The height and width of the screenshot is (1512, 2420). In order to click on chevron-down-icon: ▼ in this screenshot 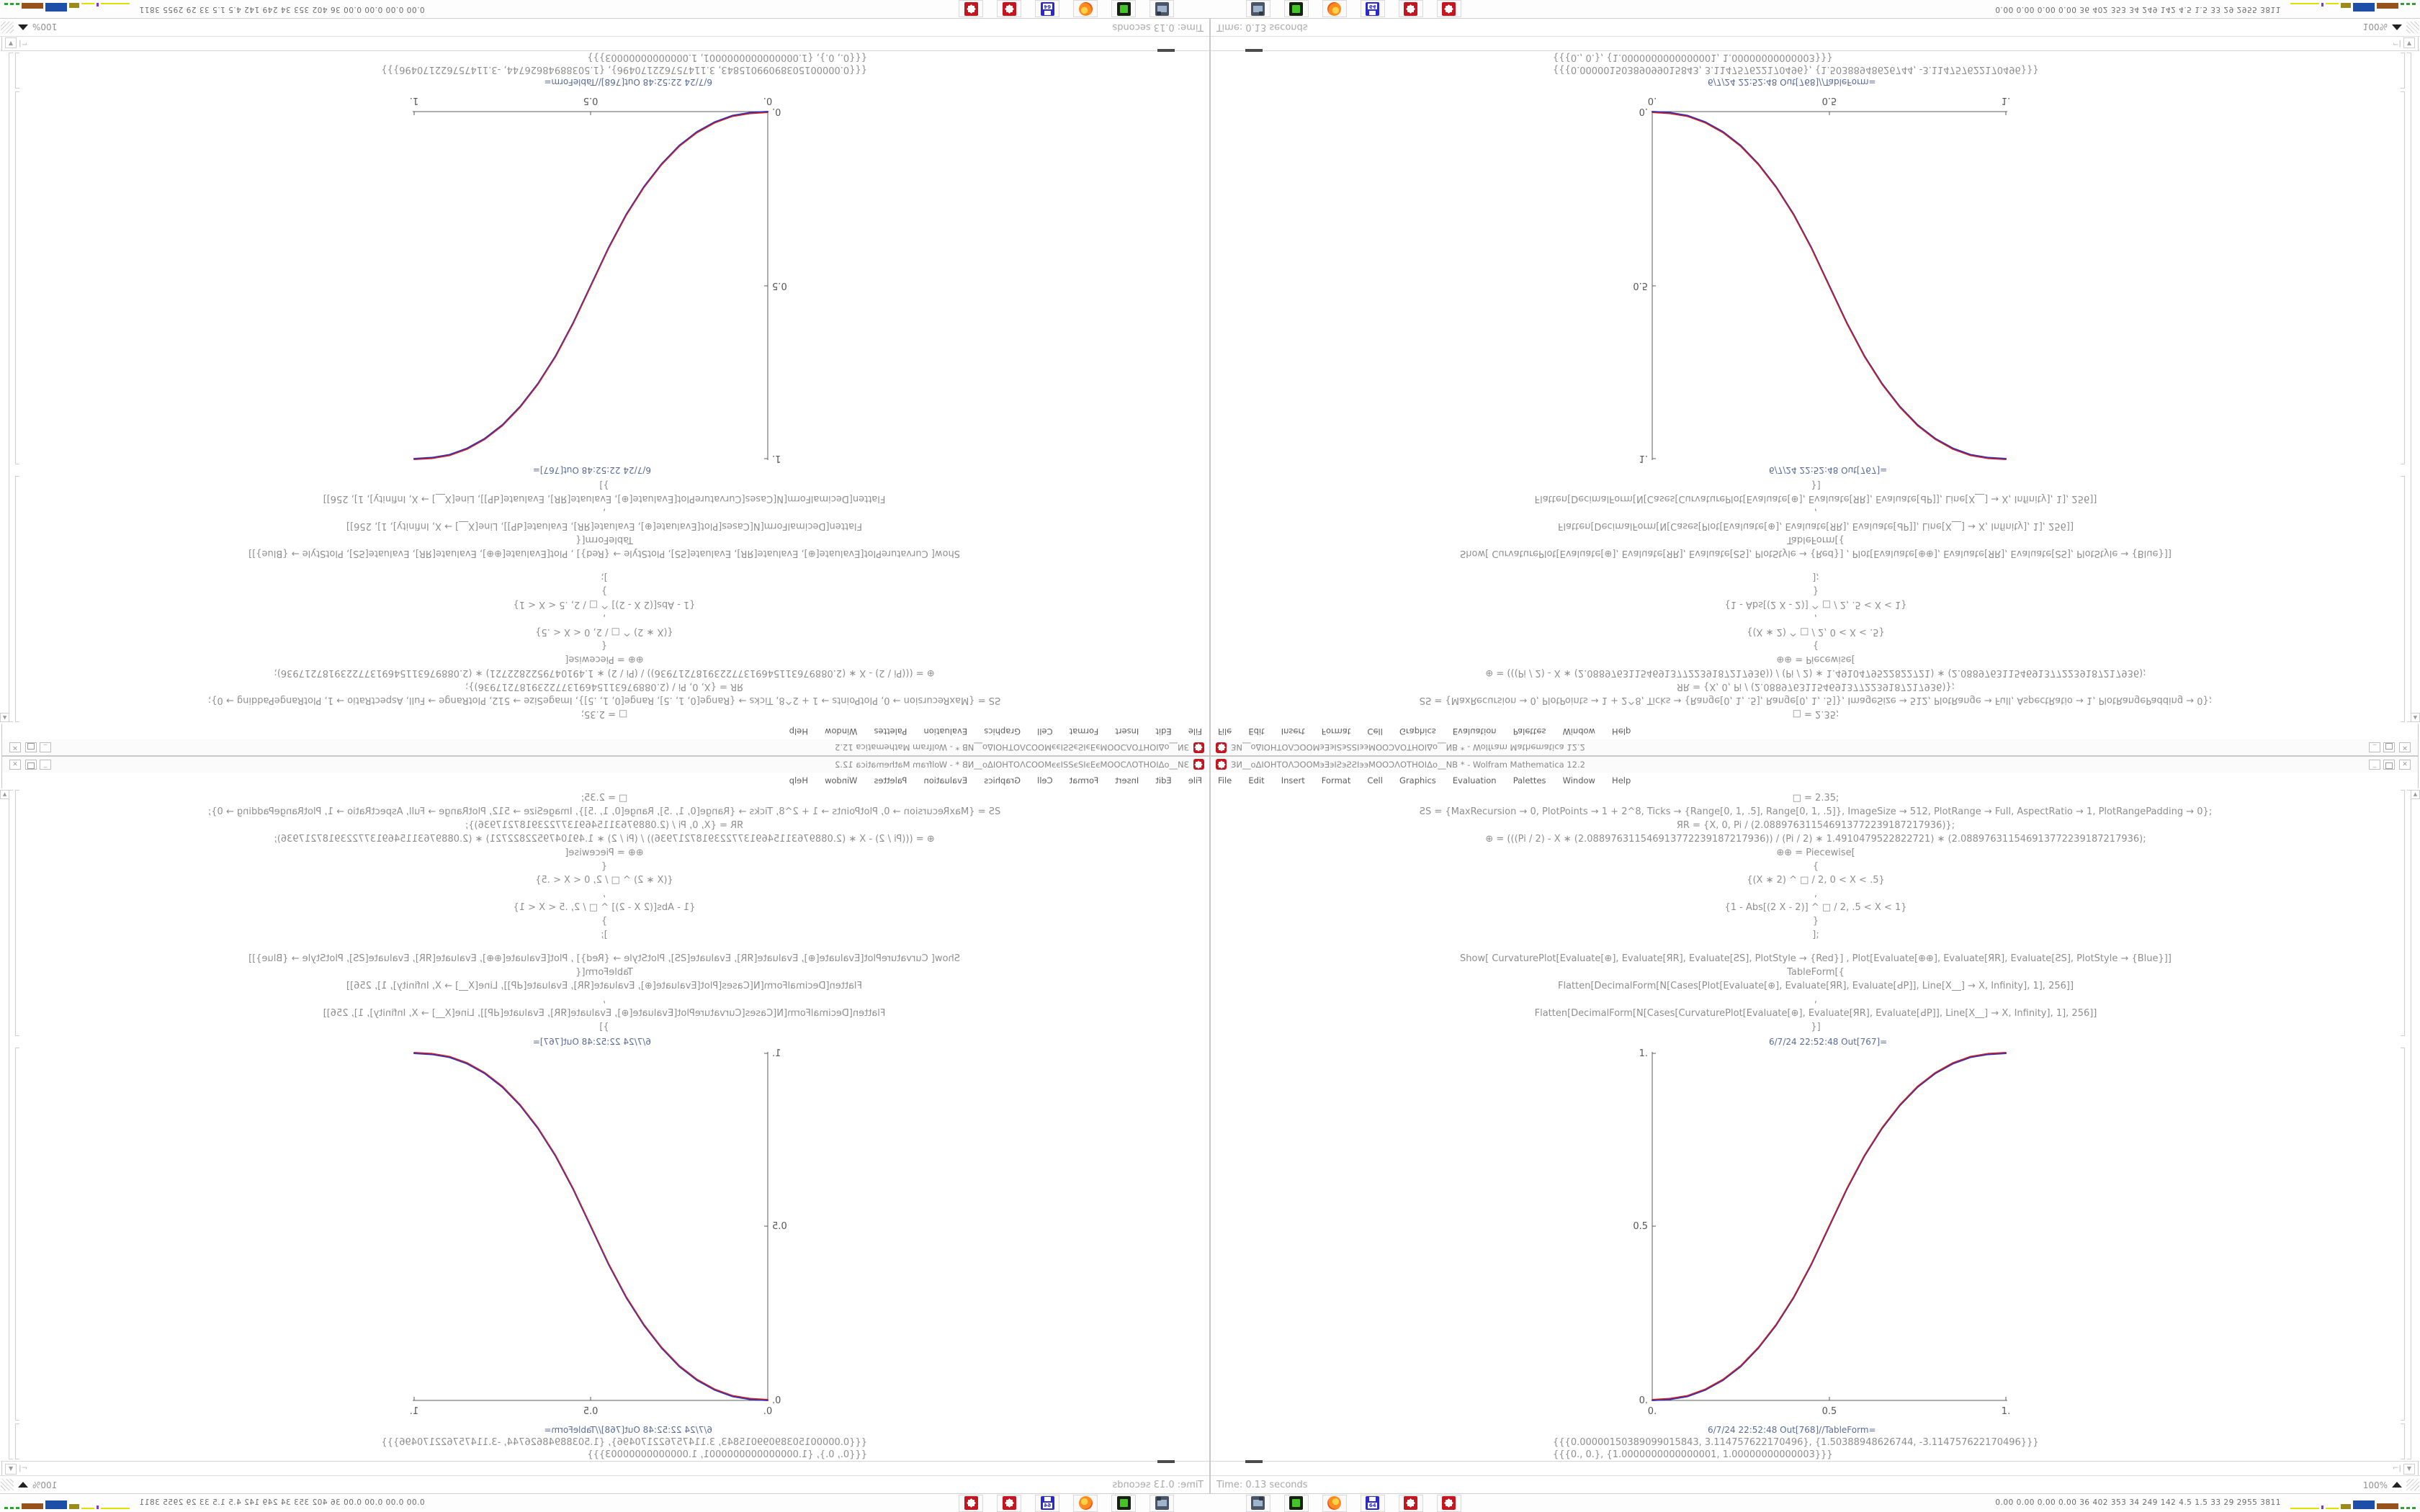, I will do `click(11, 42)`.